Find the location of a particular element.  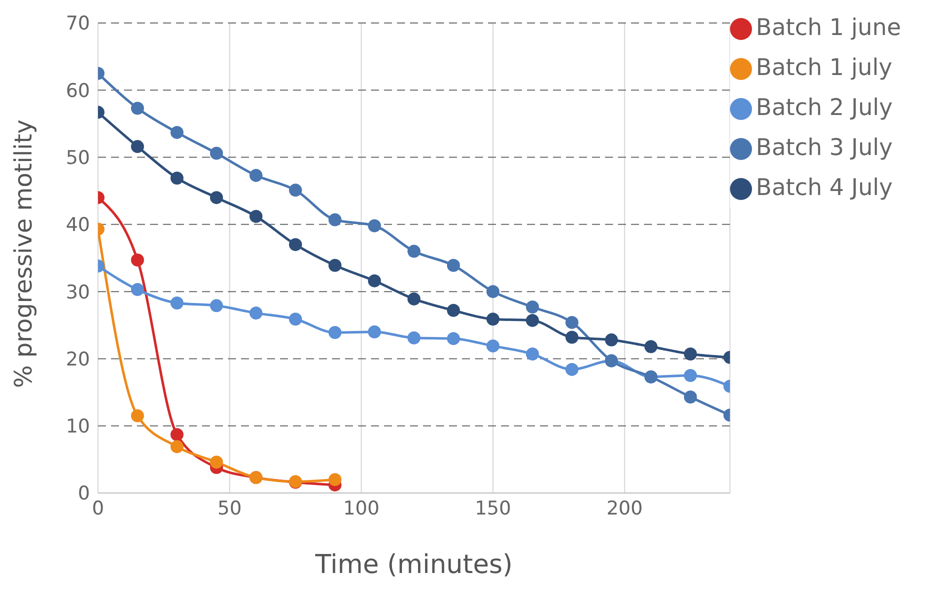

legend-label: Batch 1 june is located at coordinates (828, 28).